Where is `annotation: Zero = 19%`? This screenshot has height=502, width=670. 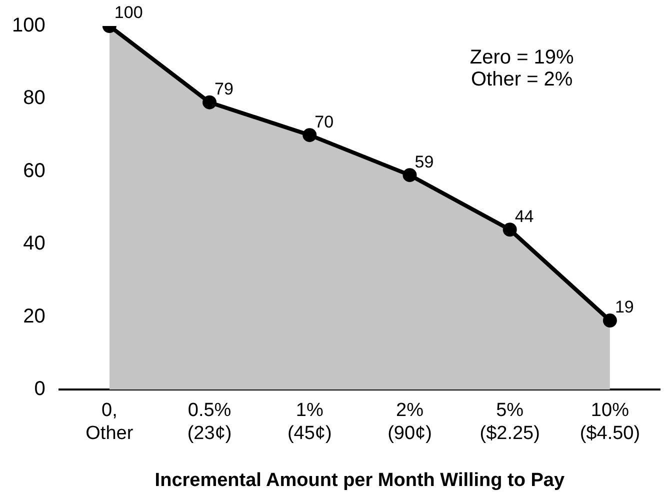
annotation: Zero = 19% is located at coordinates (522, 57).